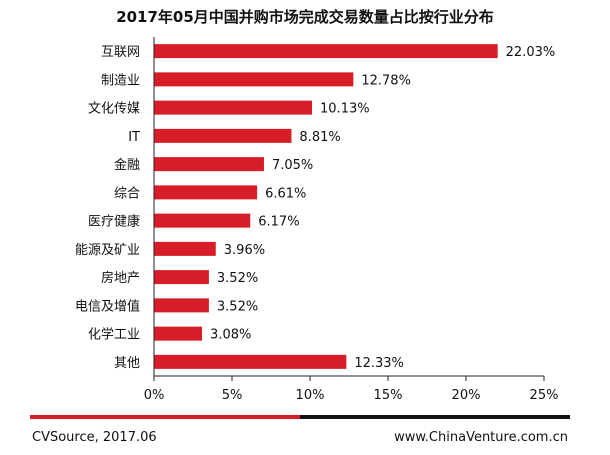 The image size is (610, 455). Describe the element at coordinates (107, 250) in the screenshot. I see `category-label: 能源及矿业` at that location.